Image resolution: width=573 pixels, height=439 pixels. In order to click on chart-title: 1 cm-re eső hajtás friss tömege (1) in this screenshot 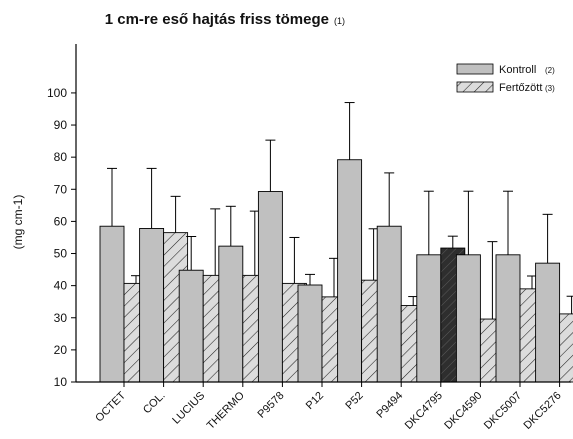, I will do `click(225, 19)`.